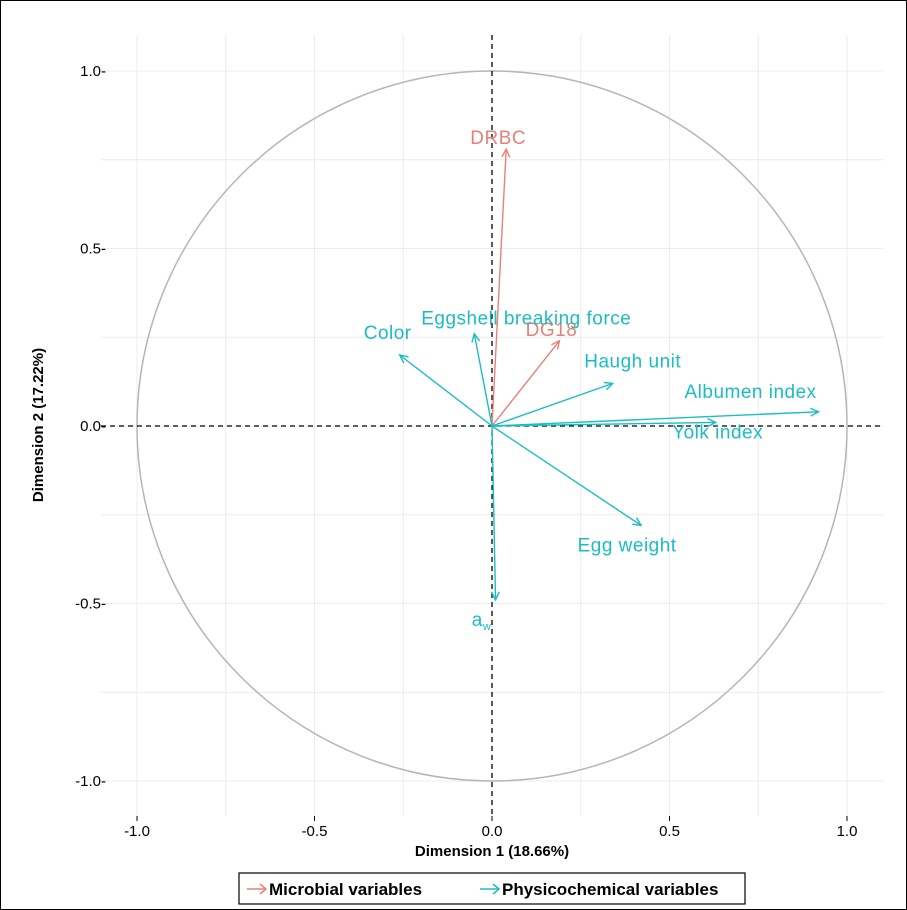 This screenshot has width=907, height=910. What do you see at coordinates (499, 288) in the screenshot?
I see `arrow-drbc` at bounding box center [499, 288].